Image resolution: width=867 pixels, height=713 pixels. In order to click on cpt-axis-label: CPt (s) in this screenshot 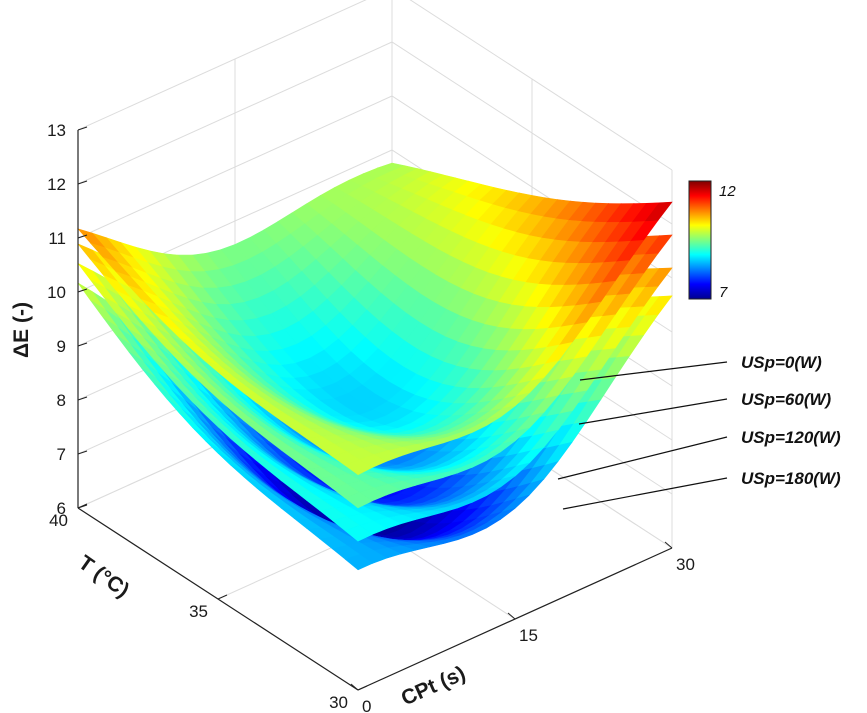, I will do `click(433, 686)`.